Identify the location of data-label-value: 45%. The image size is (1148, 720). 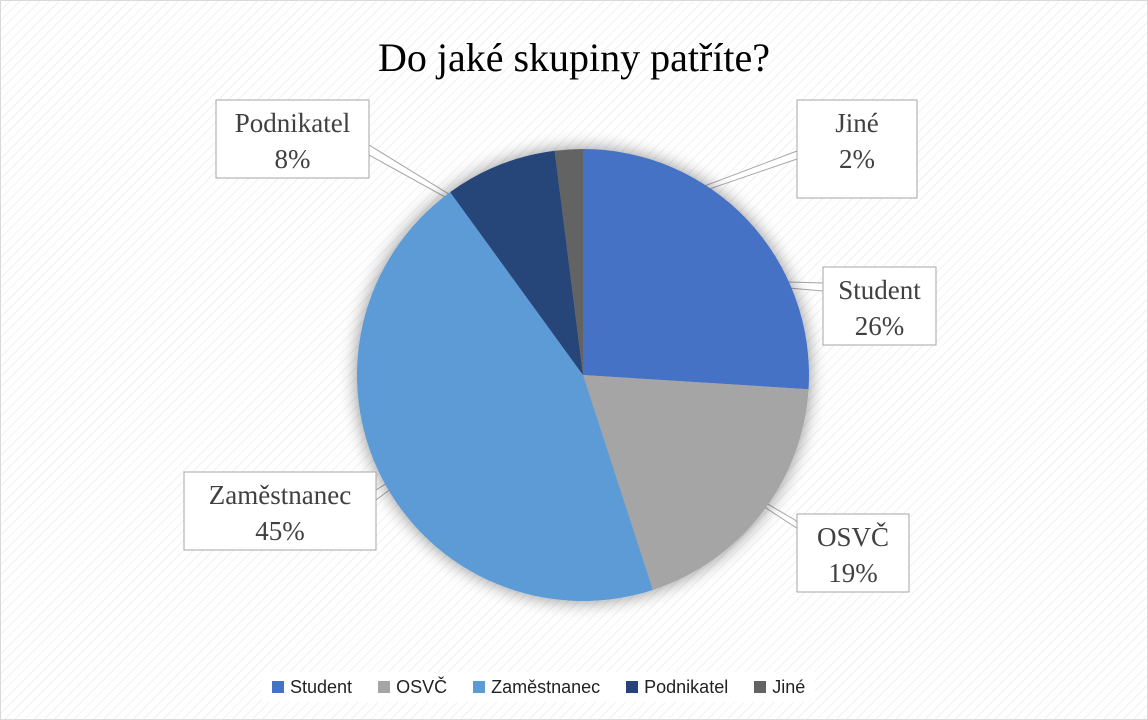
(280, 531).